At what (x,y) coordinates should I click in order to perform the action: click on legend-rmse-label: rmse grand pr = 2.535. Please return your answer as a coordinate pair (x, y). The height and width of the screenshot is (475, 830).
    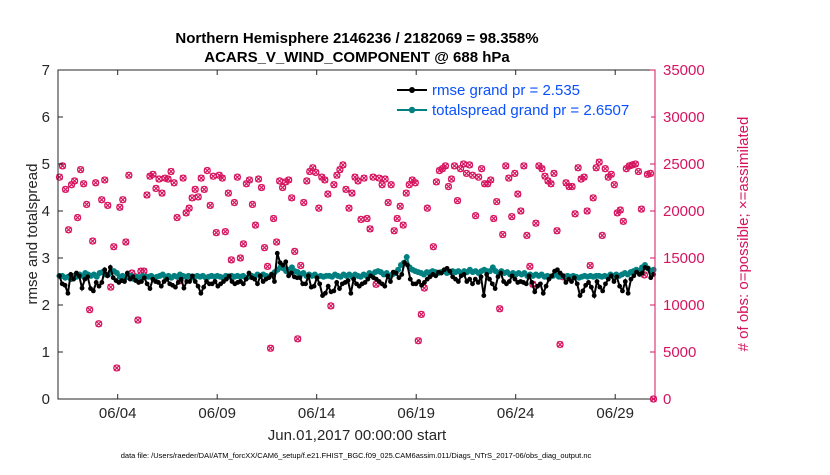
    Looking at the image, I should click on (506, 90).